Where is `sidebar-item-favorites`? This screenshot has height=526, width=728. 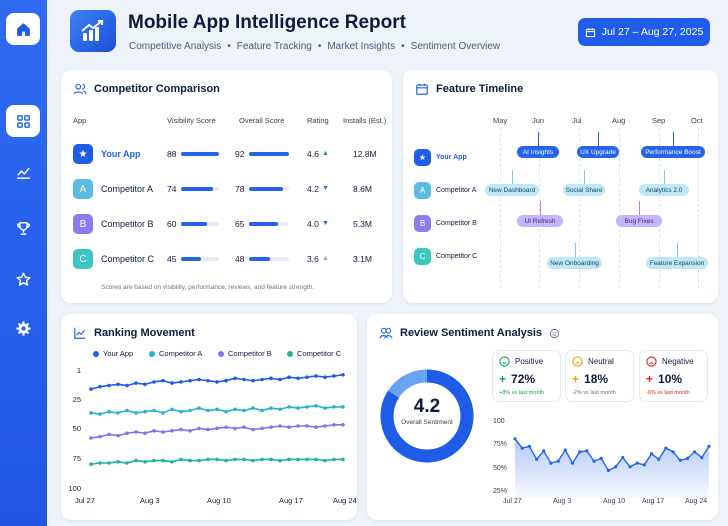
sidebar-item-favorites is located at coordinates (23, 279).